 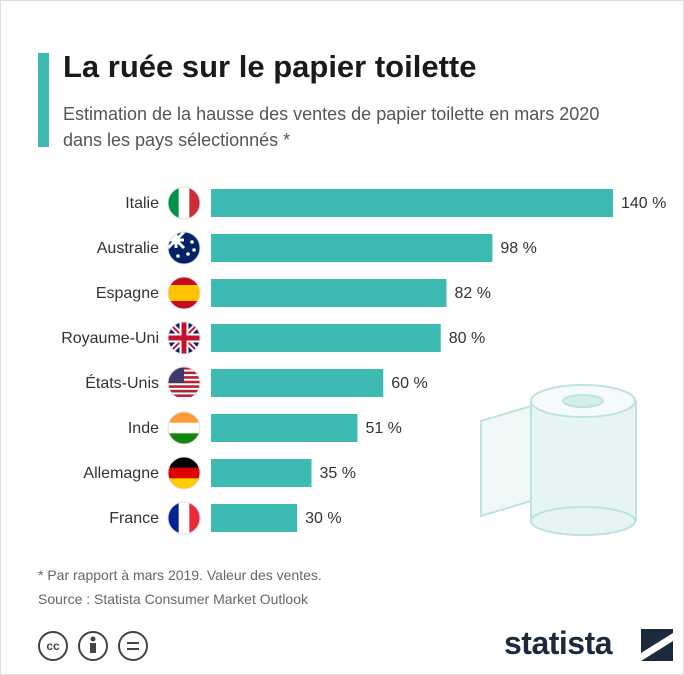 What do you see at coordinates (338, 473) in the screenshot?
I see `value-label: 35 %` at bounding box center [338, 473].